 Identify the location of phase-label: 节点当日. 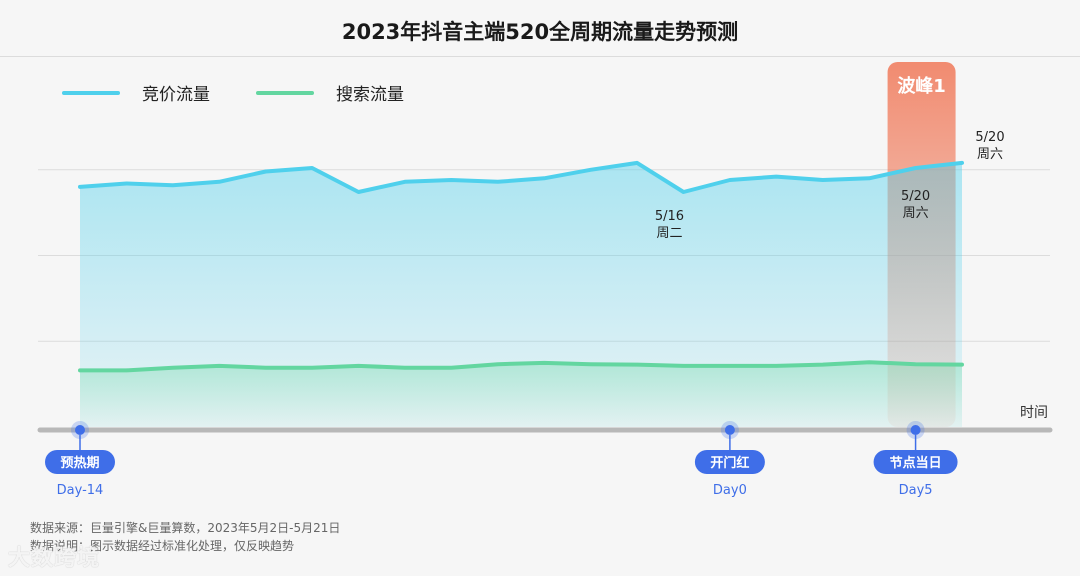
(916, 463).